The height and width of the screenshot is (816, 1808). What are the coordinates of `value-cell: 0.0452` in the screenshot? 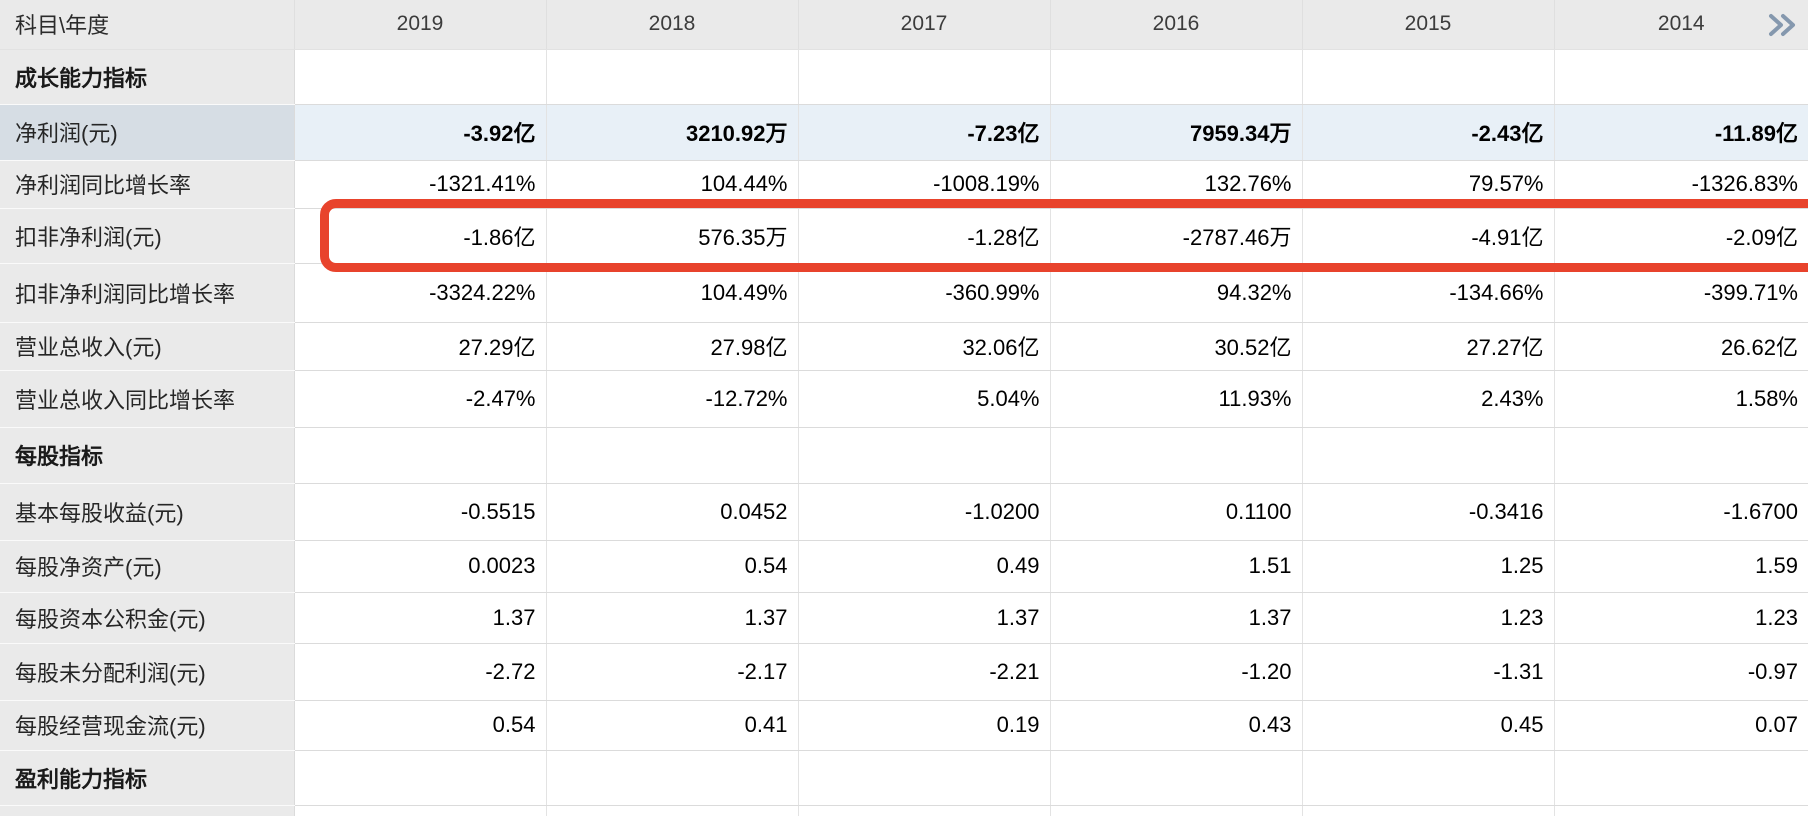 It's located at (672, 512).